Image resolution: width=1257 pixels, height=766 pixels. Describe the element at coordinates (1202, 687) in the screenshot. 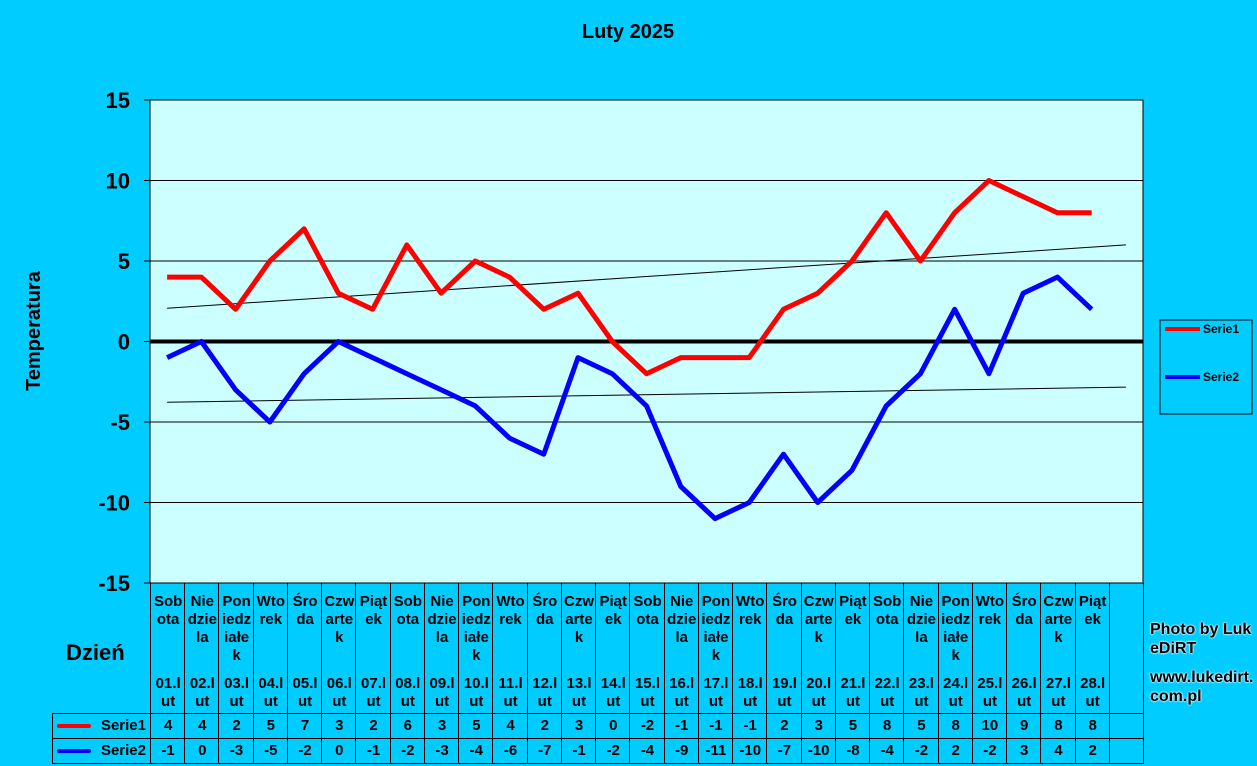

I see `credit-line-2: www.lukedirt.com.pl` at that location.